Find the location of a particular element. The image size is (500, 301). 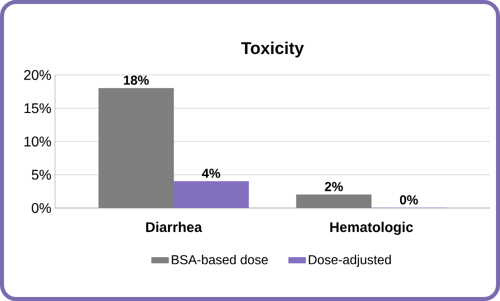

x-tick-label: Hematologic is located at coordinates (371, 228).